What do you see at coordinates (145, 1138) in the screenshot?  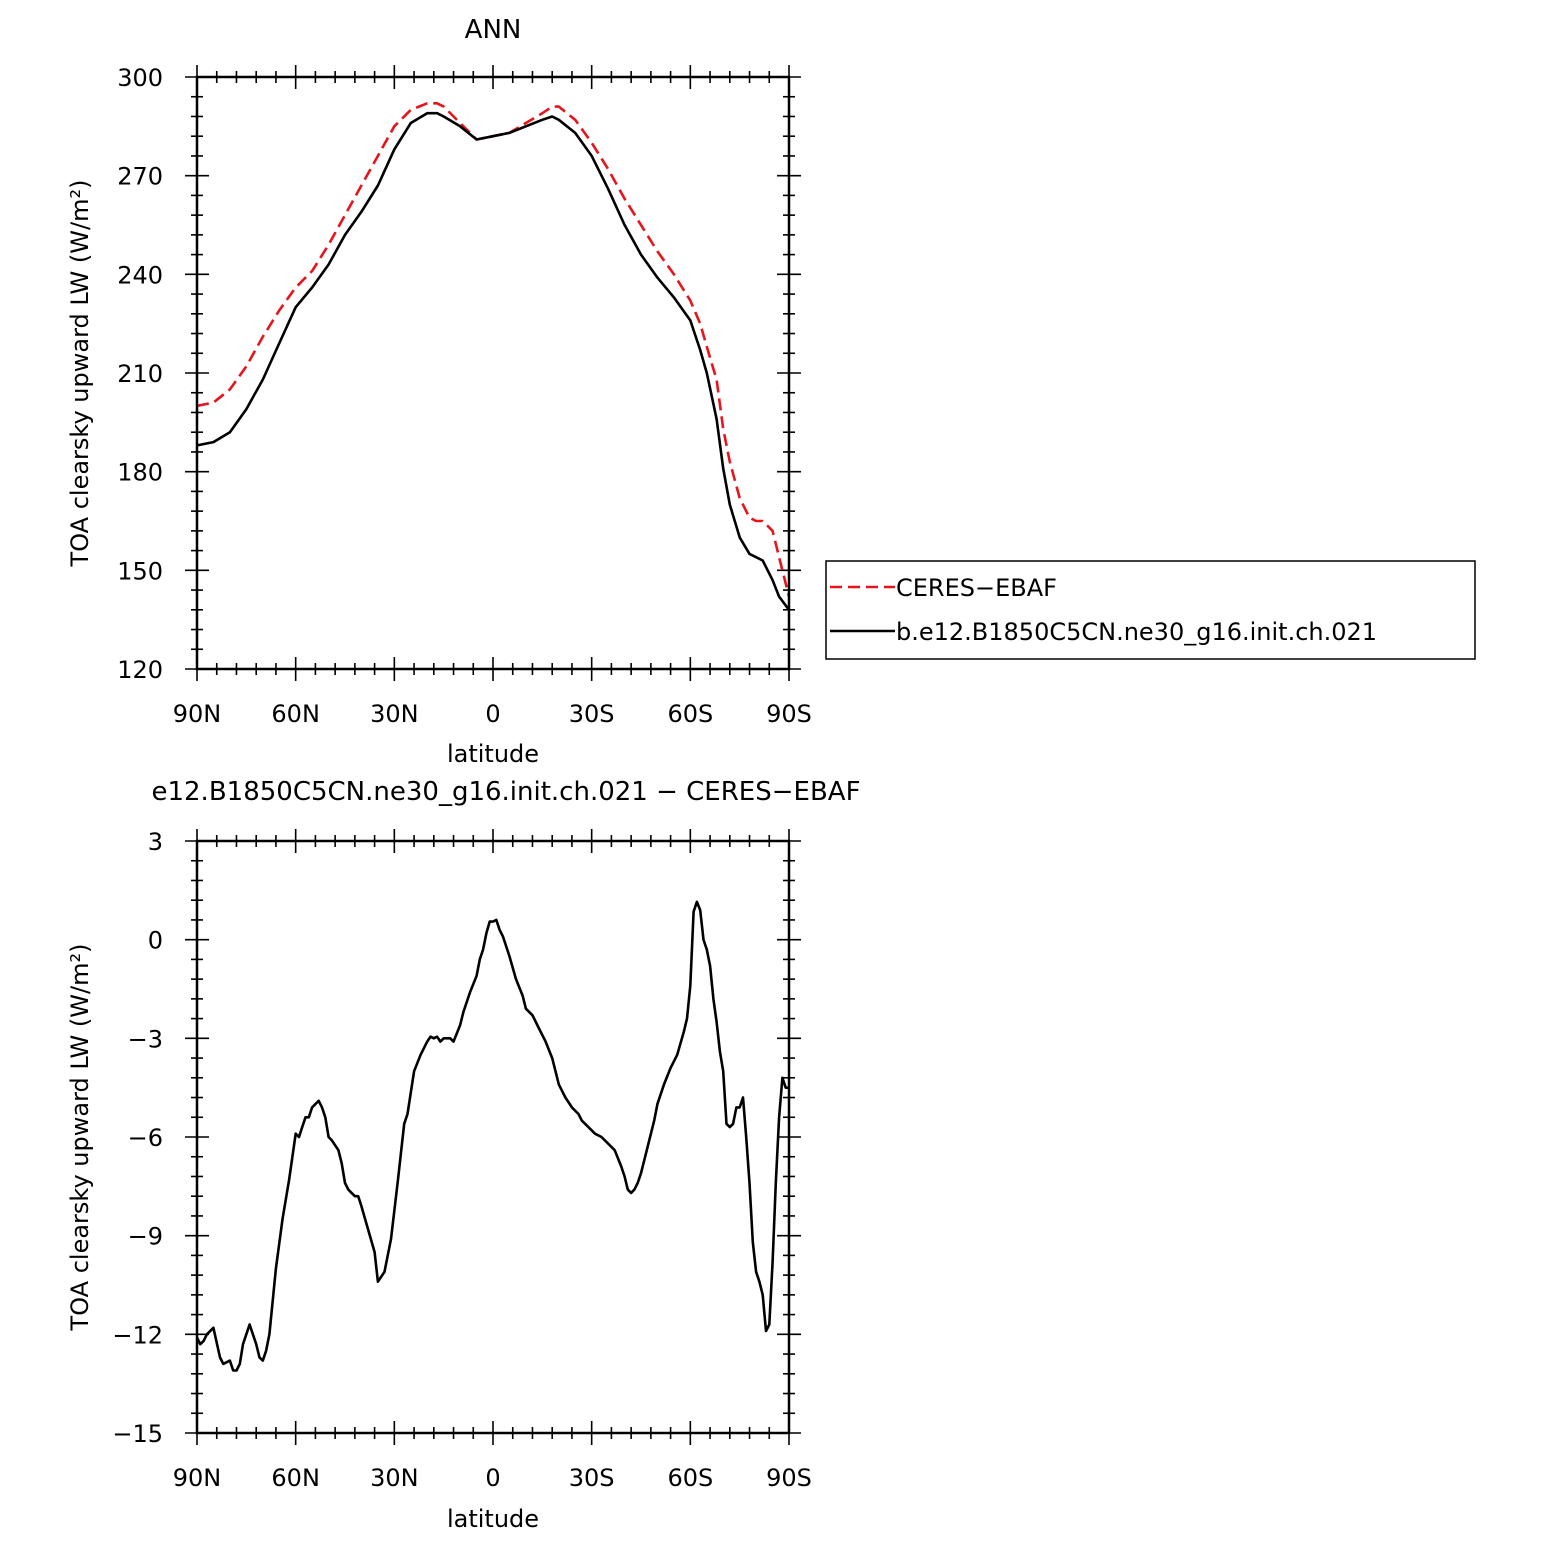 I see `y-tick-label: −6` at bounding box center [145, 1138].